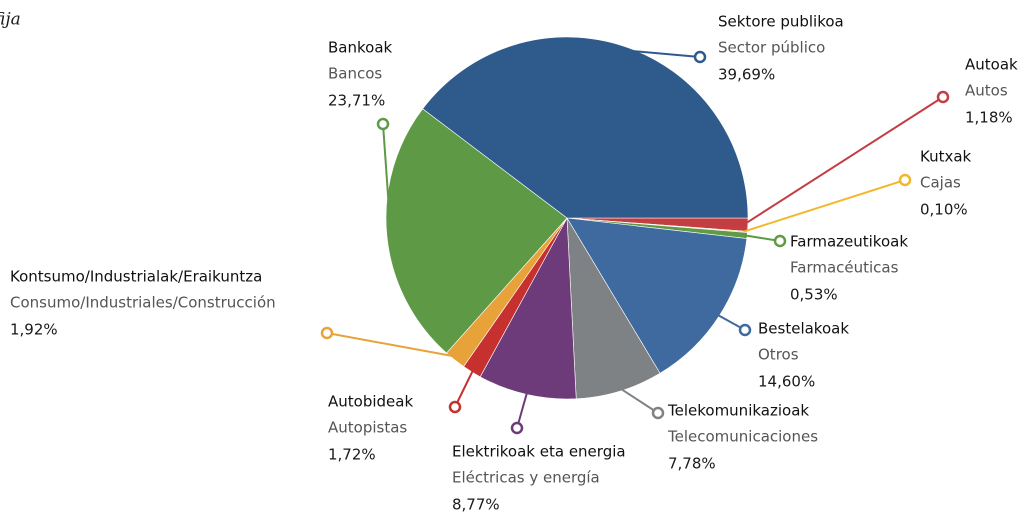 Image resolution: width=1030 pixels, height=513 pixels. Describe the element at coordinates (370, 402) in the screenshot. I see `slice-name: Autobideak` at that location.